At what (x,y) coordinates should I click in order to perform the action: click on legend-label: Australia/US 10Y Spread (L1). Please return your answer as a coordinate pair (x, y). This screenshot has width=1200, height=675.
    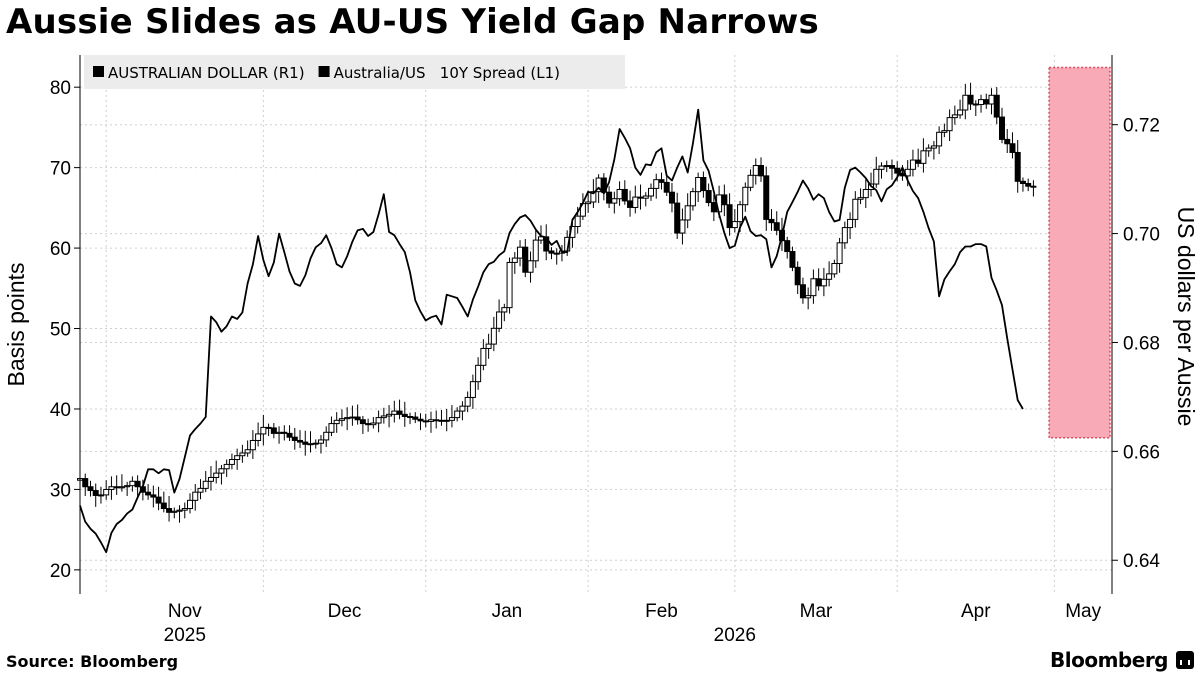
    Looking at the image, I should click on (447, 73).